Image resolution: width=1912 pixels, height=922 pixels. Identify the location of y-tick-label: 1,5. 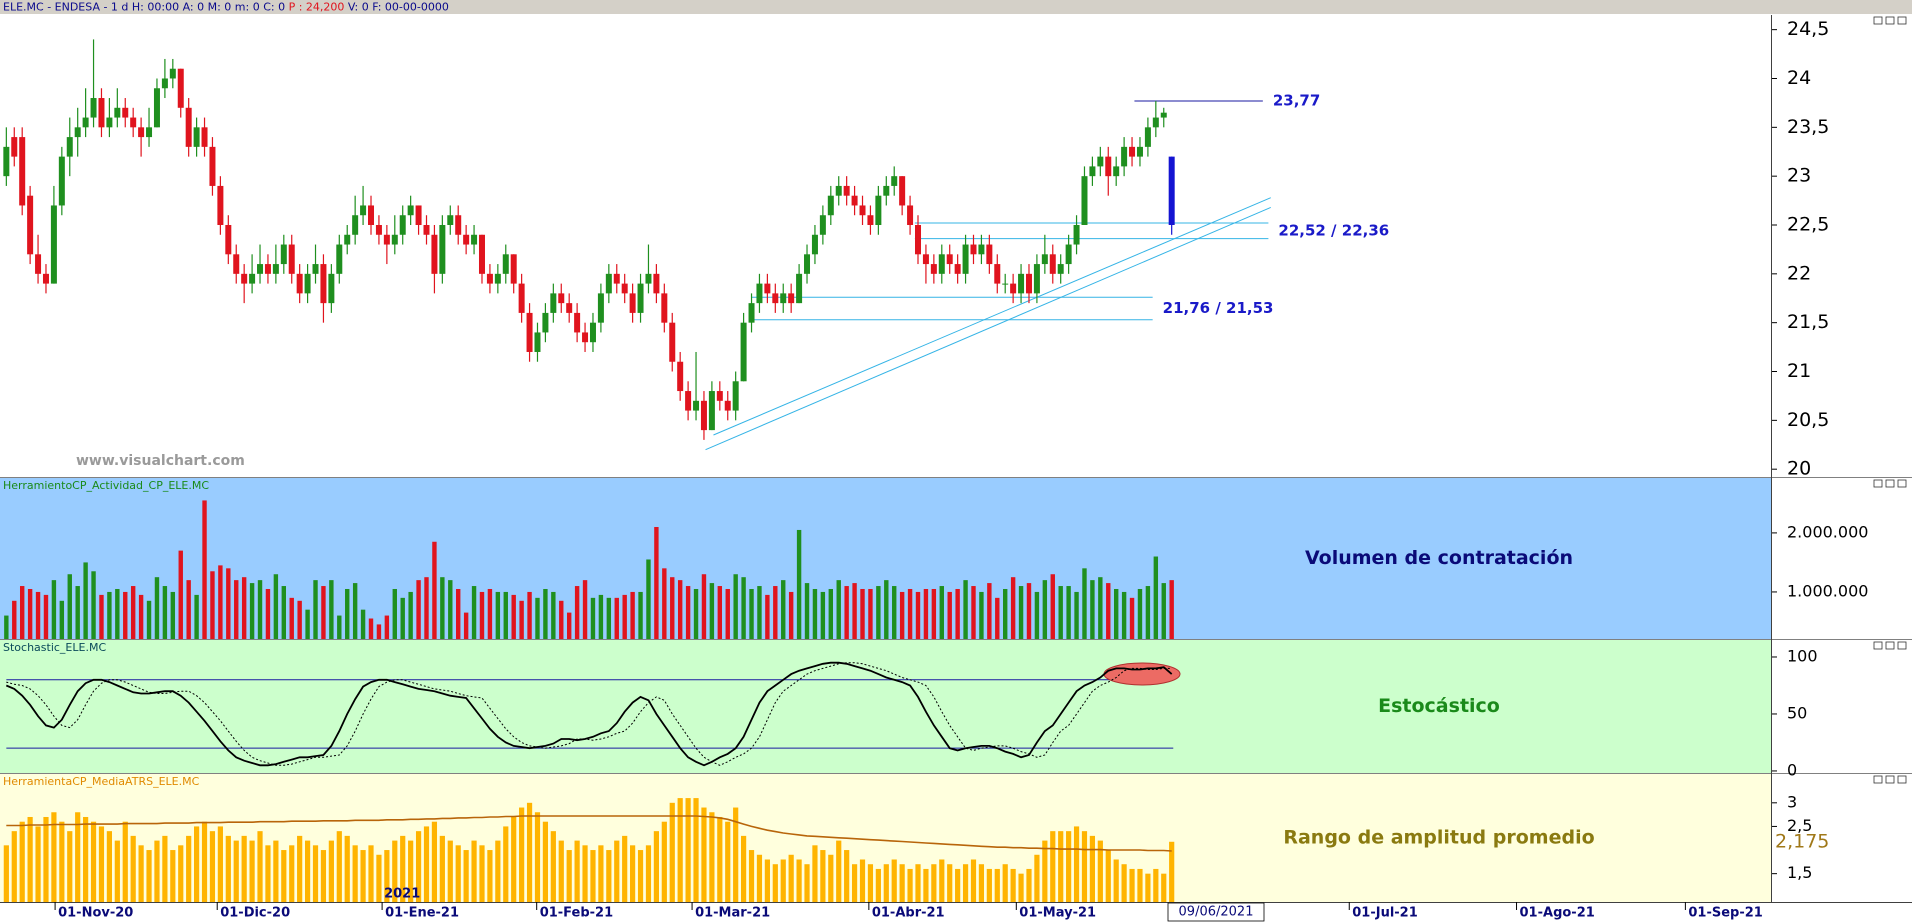
(1799, 872).